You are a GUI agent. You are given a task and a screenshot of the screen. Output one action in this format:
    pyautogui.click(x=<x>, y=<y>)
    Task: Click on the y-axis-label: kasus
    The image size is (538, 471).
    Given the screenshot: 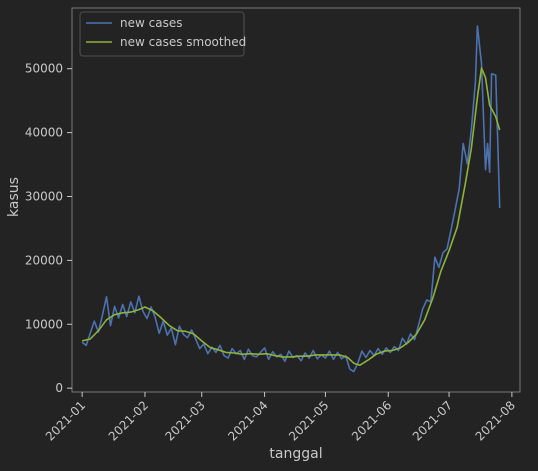 What is the action you would take?
    pyautogui.click(x=14, y=197)
    